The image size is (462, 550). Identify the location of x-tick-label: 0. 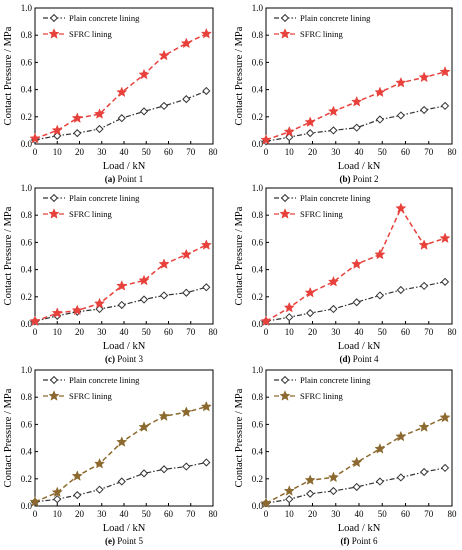
(266, 152).